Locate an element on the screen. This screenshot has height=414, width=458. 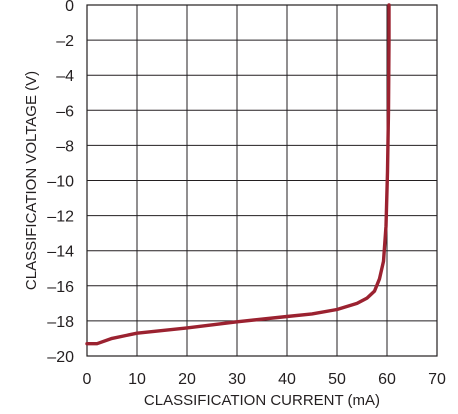
x-tick-label: 0 is located at coordinates (87, 379).